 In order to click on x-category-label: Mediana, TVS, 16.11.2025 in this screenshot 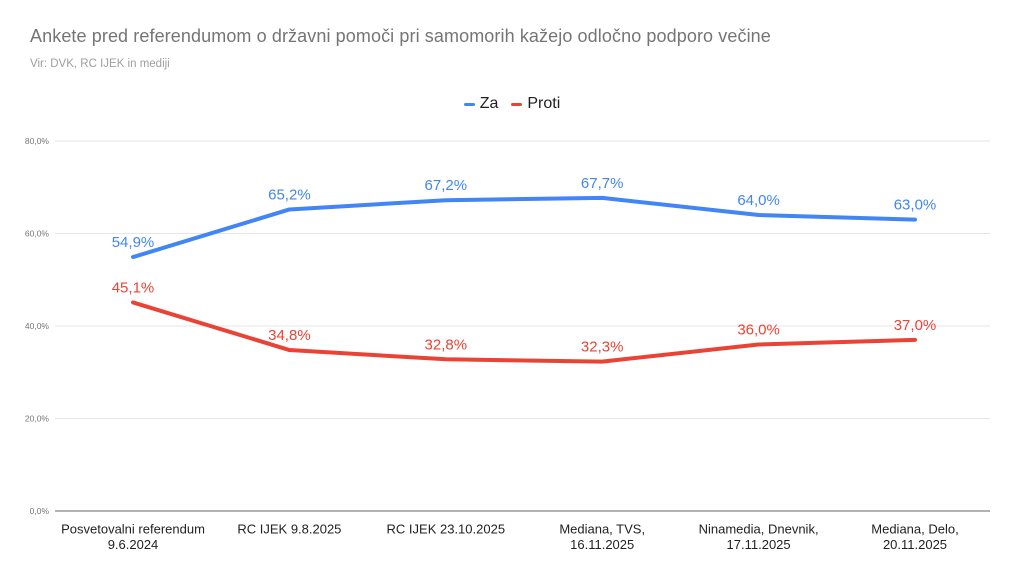, I will do `click(602, 537)`.